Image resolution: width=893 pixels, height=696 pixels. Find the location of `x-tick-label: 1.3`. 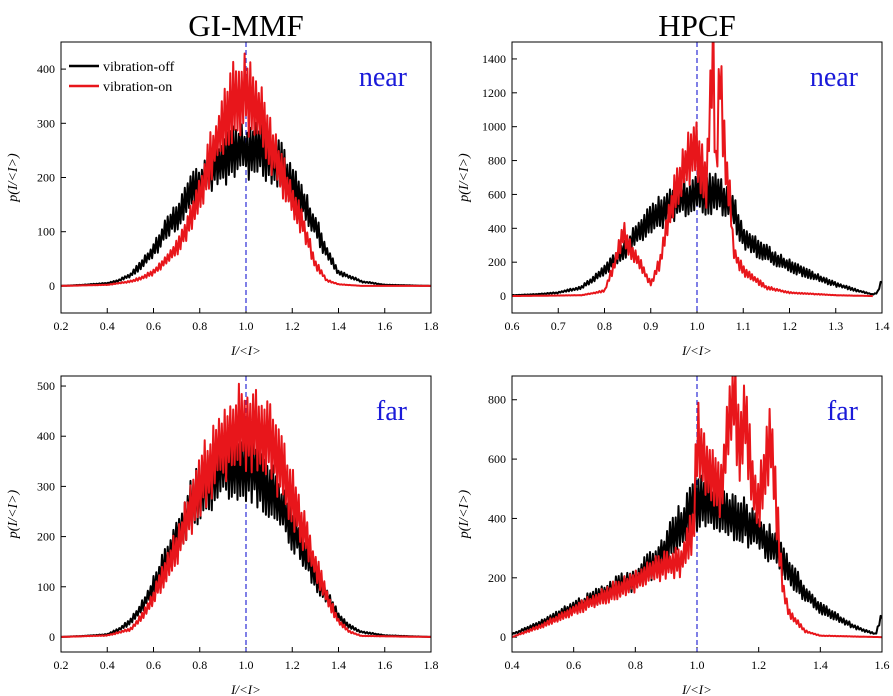

x-tick-label: 1.3 is located at coordinates (835, 326).